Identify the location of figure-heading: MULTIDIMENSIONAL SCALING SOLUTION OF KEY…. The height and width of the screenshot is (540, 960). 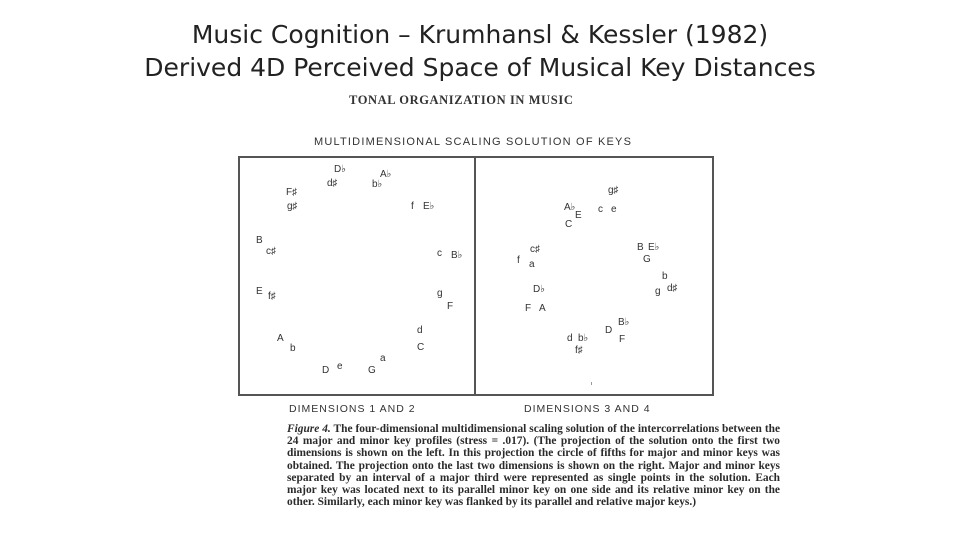
(473, 142).